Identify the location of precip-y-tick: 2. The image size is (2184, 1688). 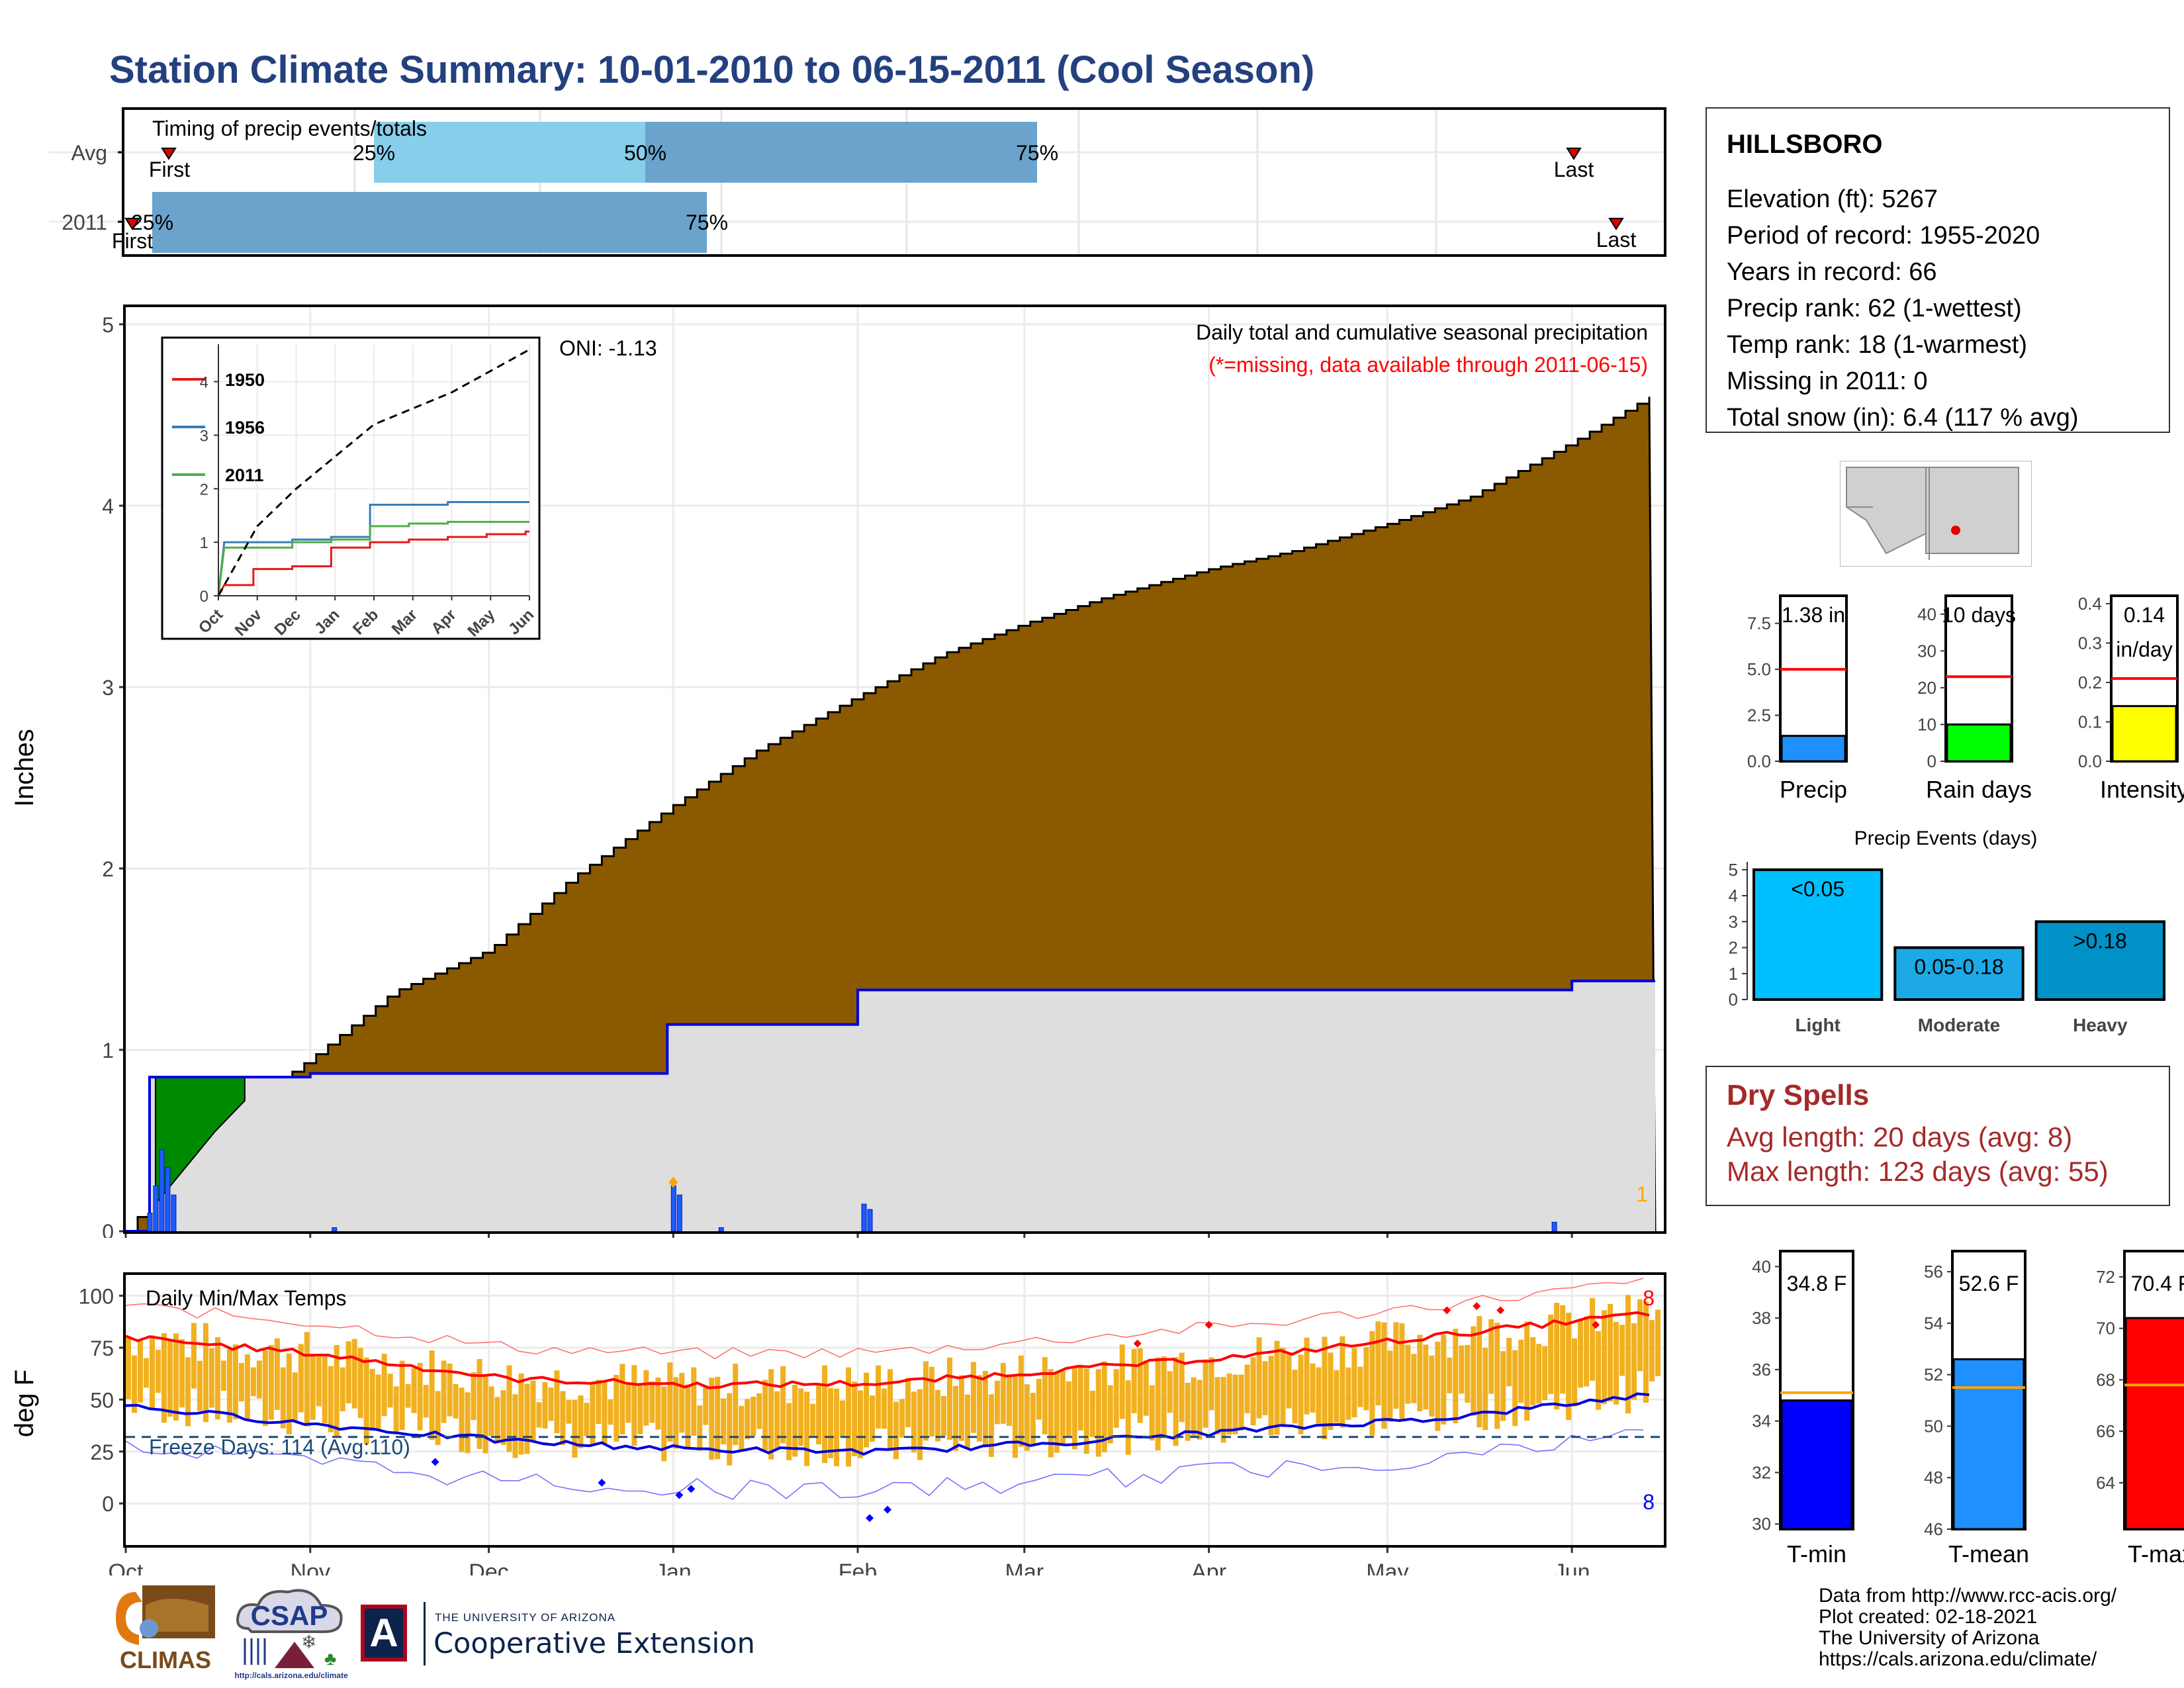
(108, 869).